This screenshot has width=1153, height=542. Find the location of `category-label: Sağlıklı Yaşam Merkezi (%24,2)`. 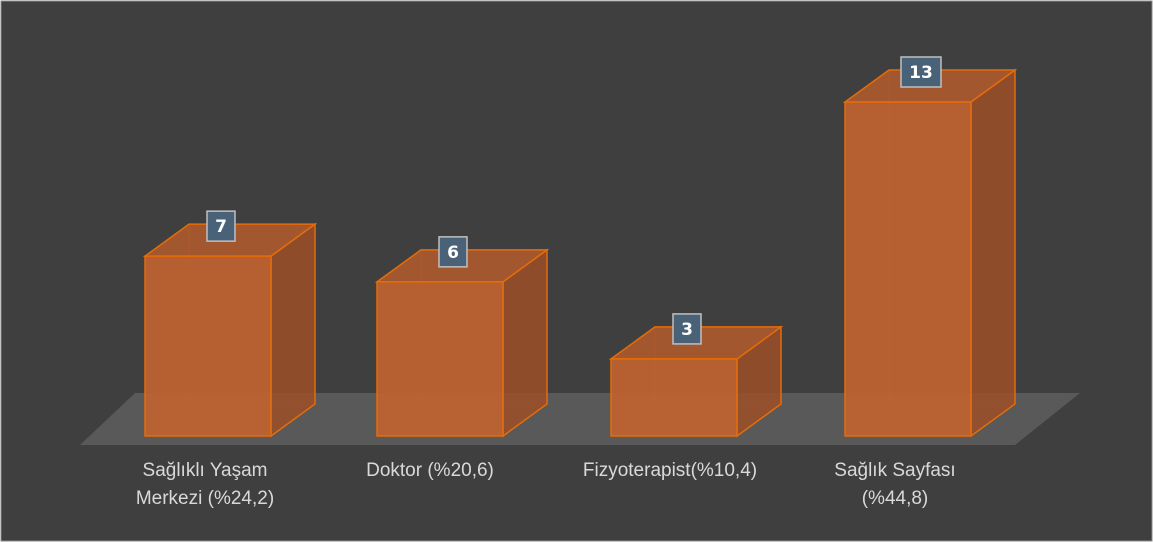

category-label: Sağlıklı Yaşam Merkezi (%24,2) is located at coordinates (205, 484).